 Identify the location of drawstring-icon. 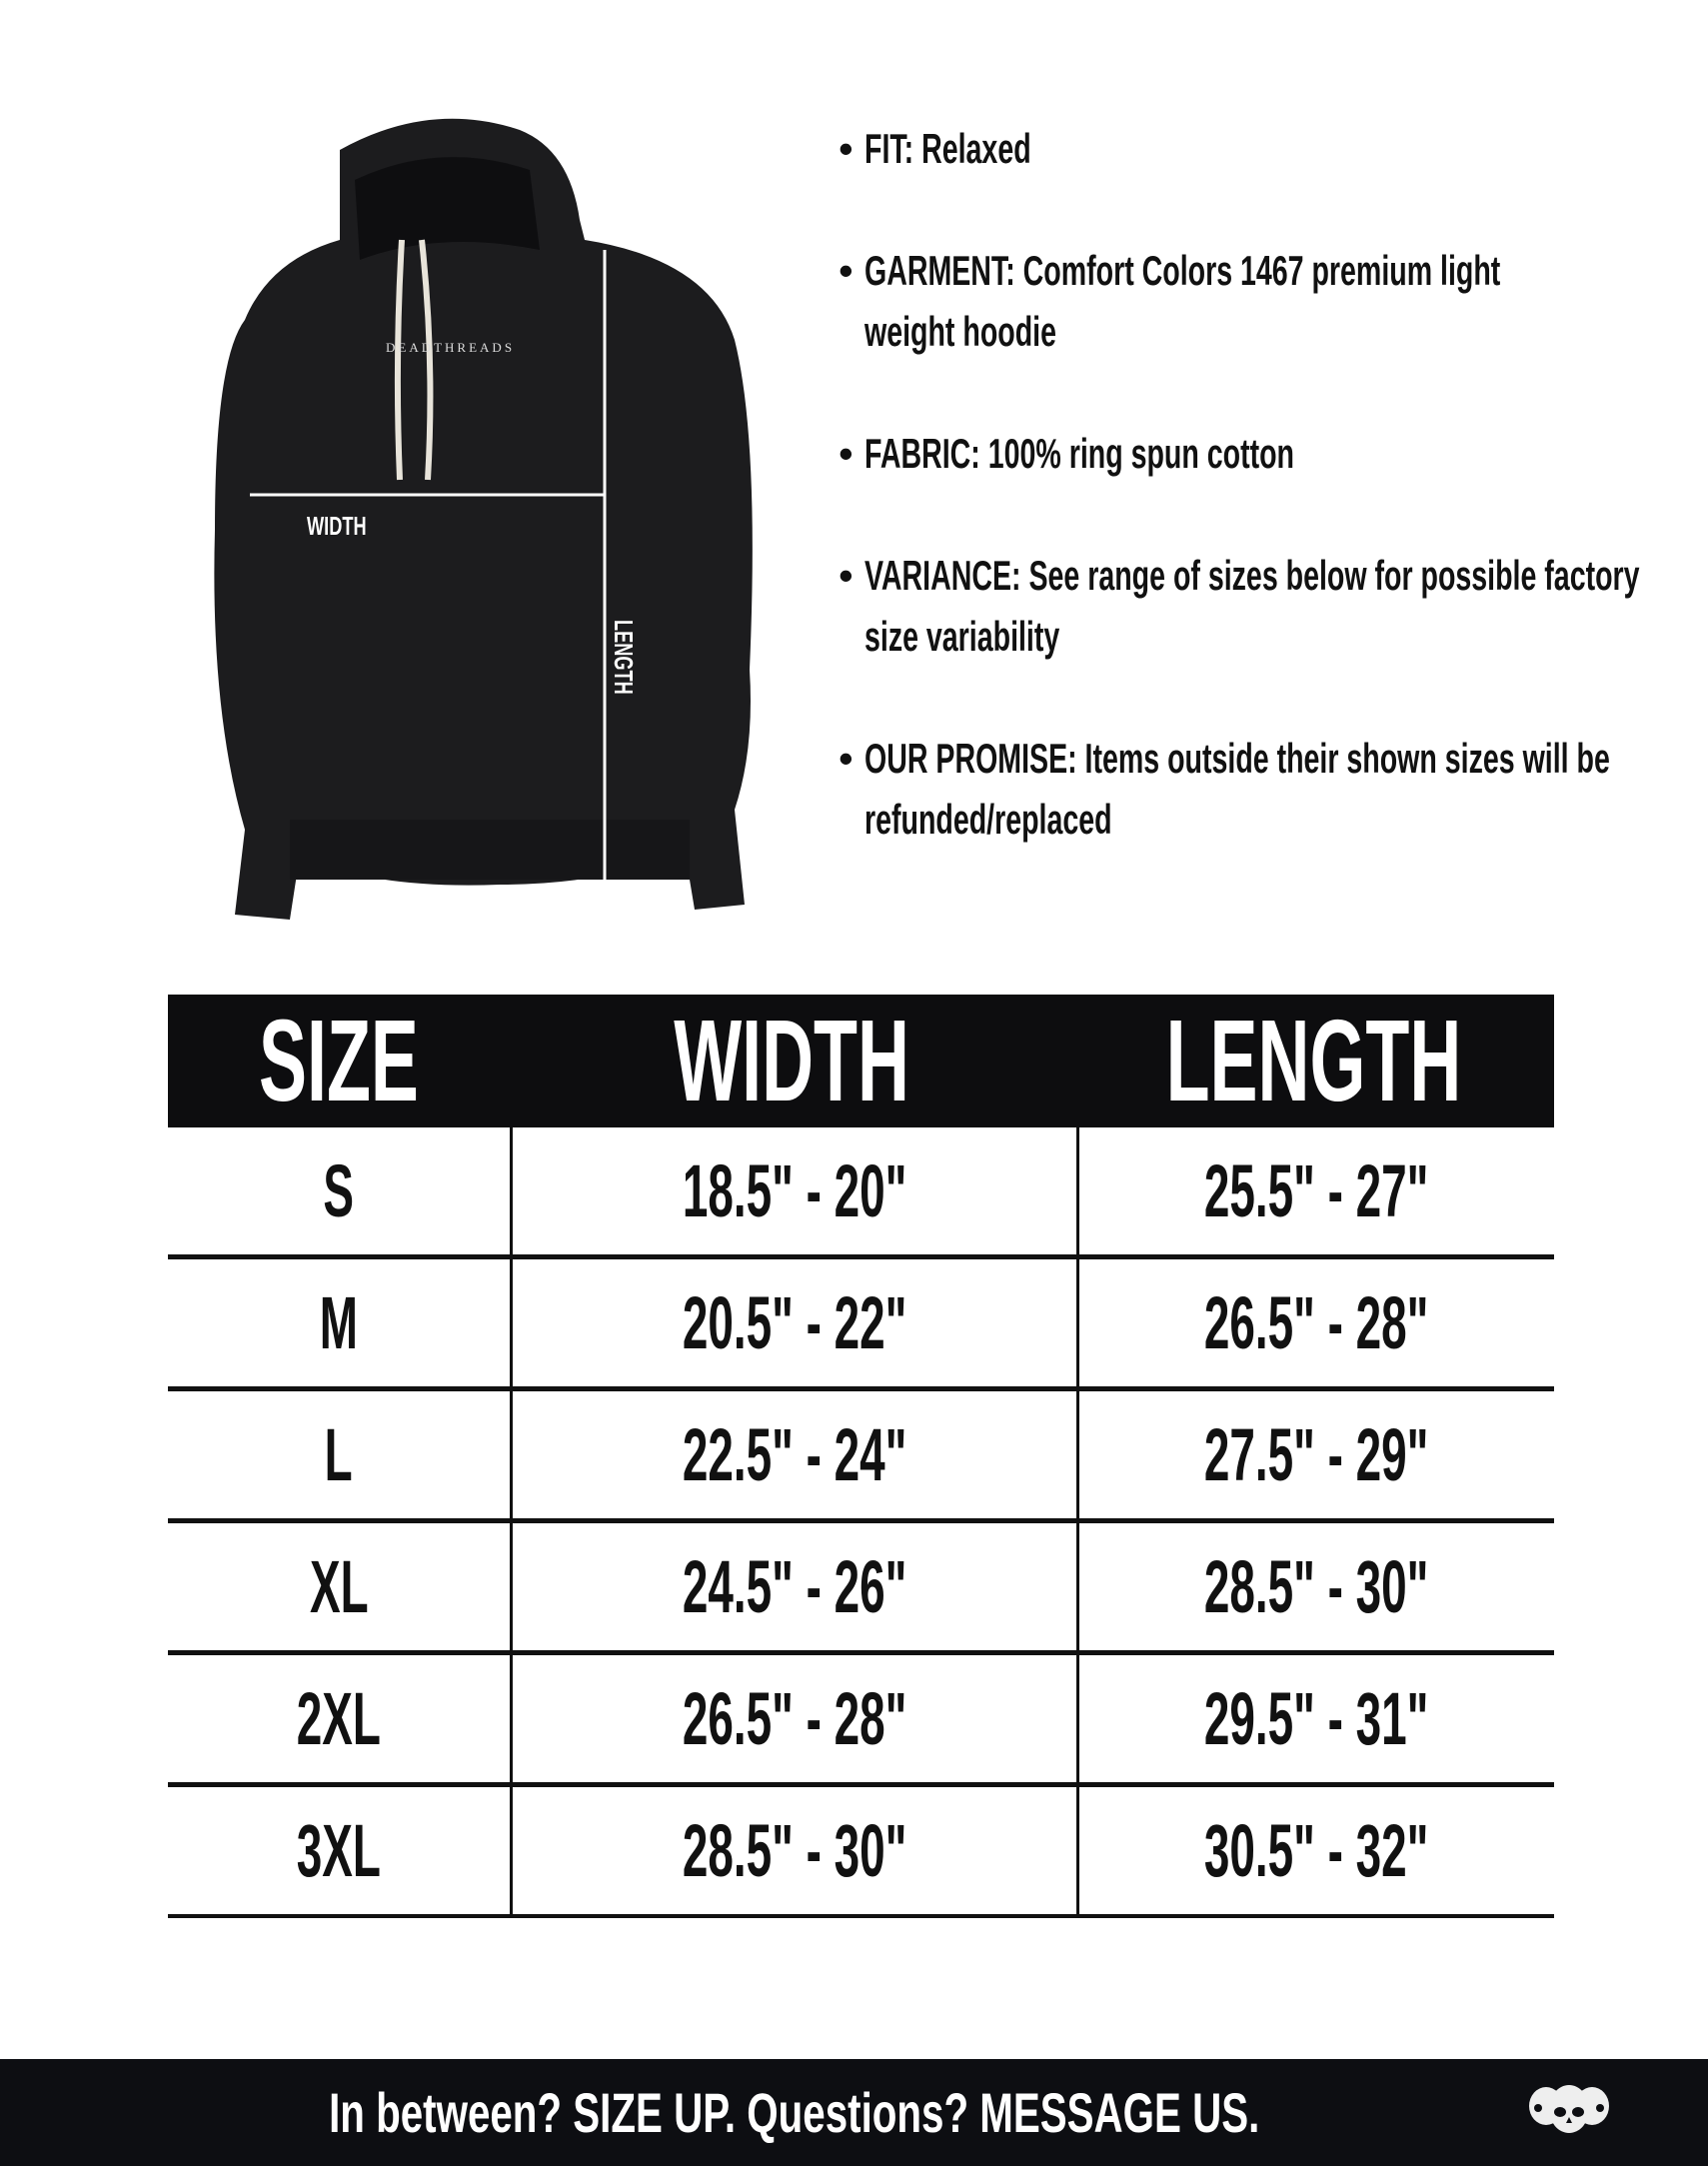
(414, 360).